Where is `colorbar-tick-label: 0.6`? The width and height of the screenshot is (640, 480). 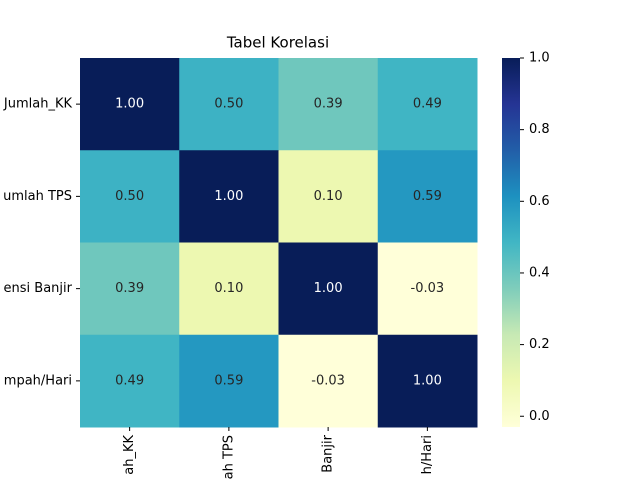 colorbar-tick-label: 0.6 is located at coordinates (539, 201).